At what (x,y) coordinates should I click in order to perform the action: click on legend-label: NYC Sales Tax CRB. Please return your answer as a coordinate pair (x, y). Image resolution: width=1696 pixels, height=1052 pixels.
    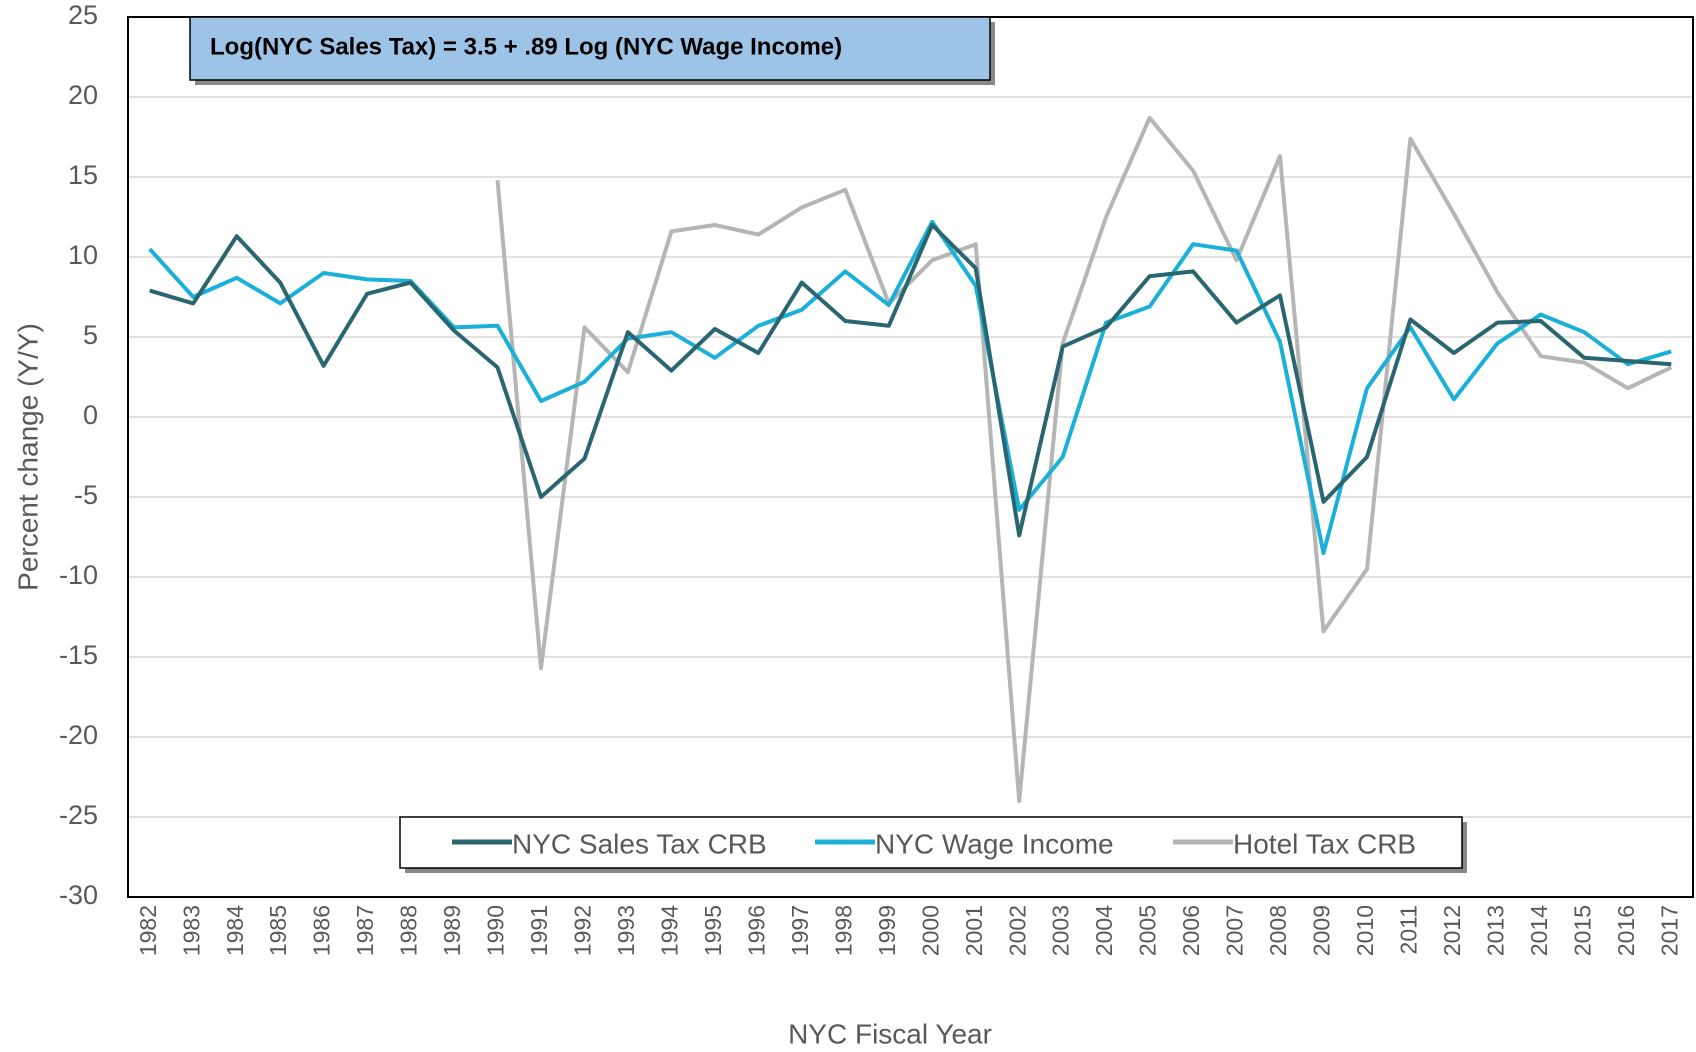
    Looking at the image, I should click on (639, 843).